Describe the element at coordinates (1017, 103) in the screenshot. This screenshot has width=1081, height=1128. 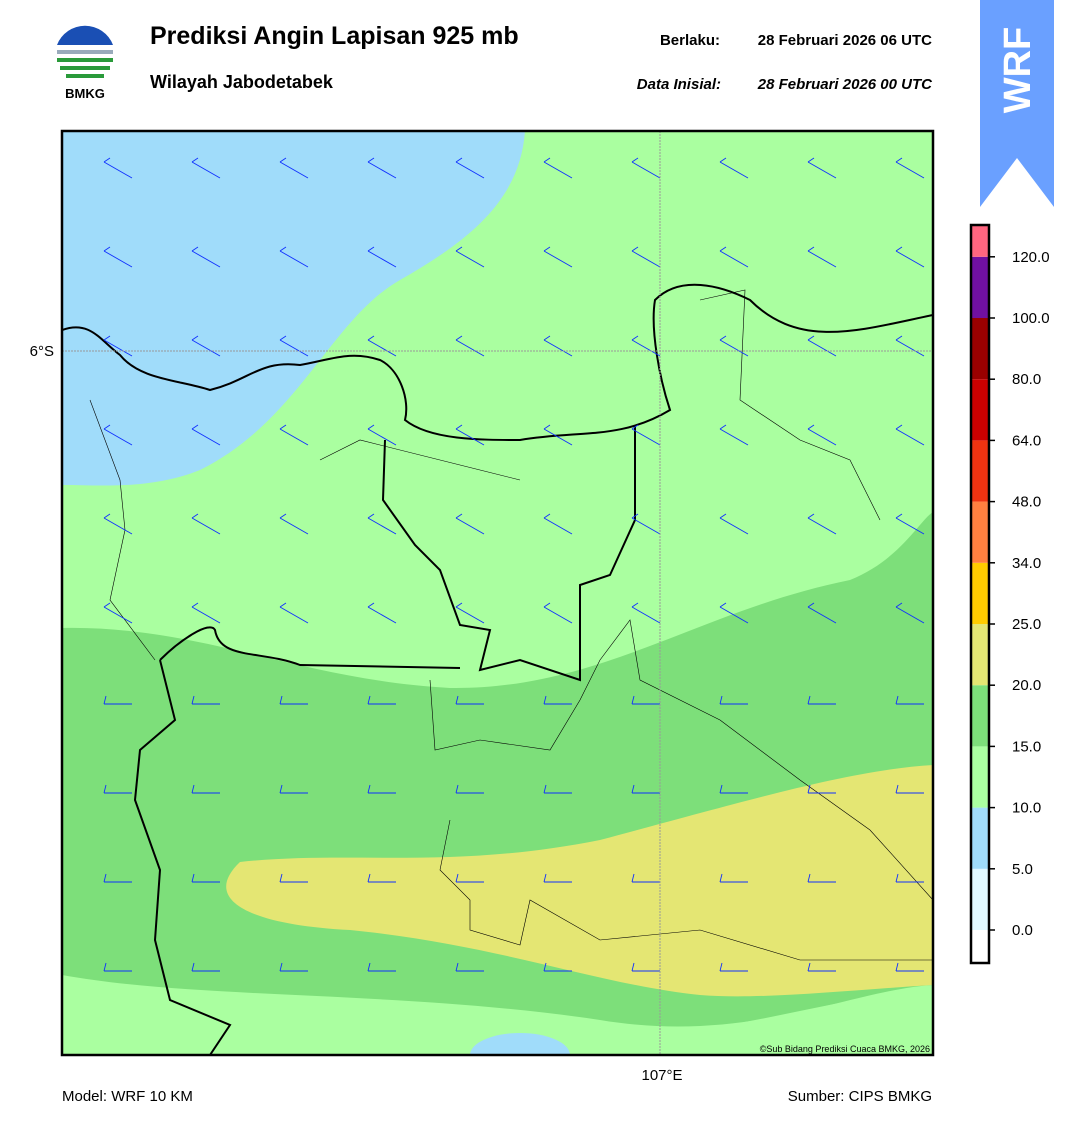
I see `badge` at that location.